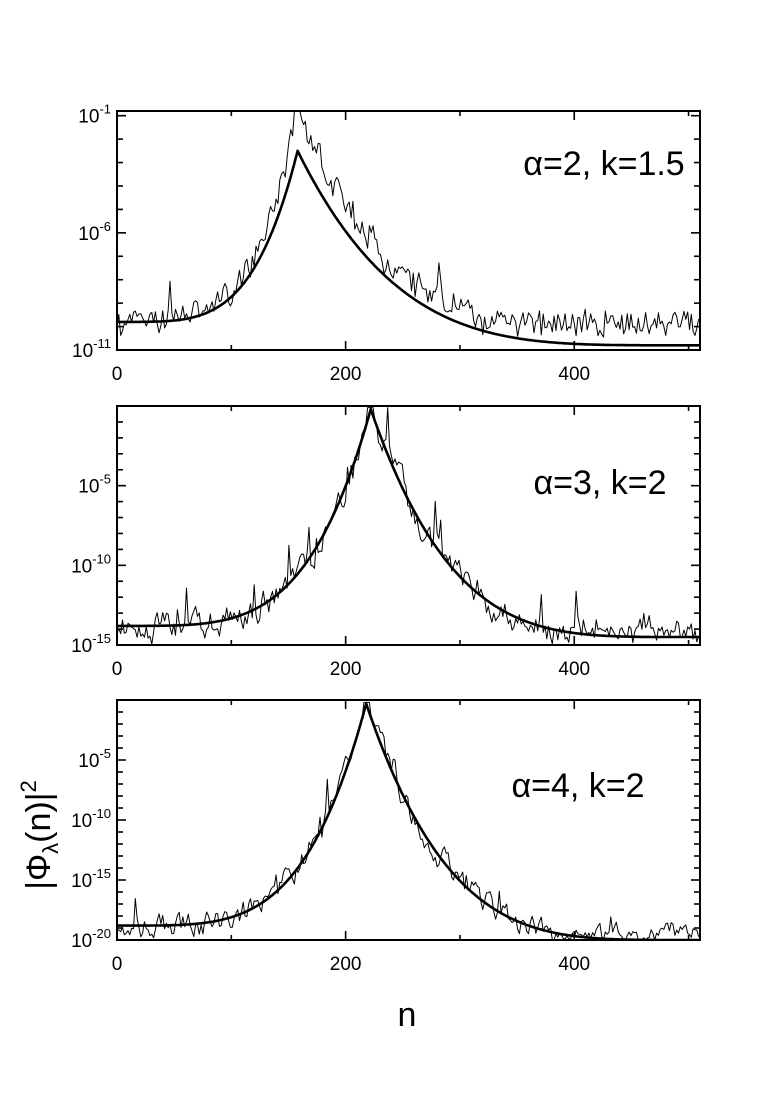  Describe the element at coordinates (105, 226) in the screenshot. I see `y-tick-exp: -6` at that location.